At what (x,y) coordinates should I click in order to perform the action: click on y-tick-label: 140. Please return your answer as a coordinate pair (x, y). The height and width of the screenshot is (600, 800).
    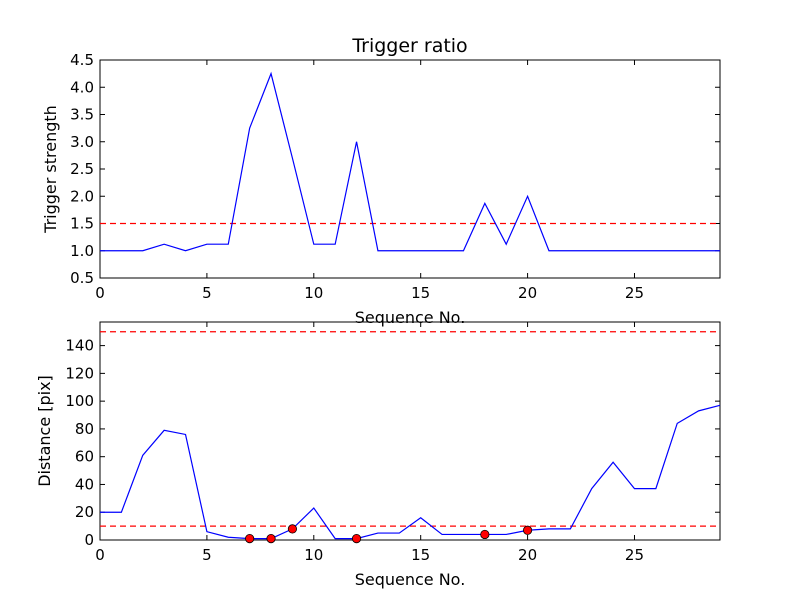
    Looking at the image, I should click on (79, 346).